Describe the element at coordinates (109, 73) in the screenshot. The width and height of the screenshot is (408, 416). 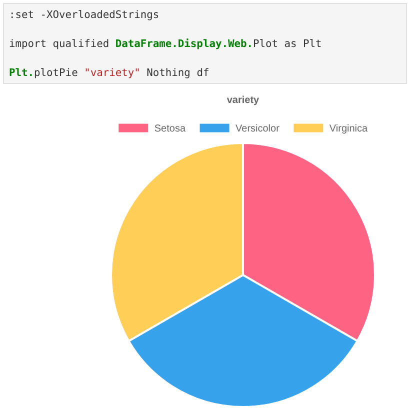
I see `text: Plt.plotPie "variety" Nothing df` at that location.